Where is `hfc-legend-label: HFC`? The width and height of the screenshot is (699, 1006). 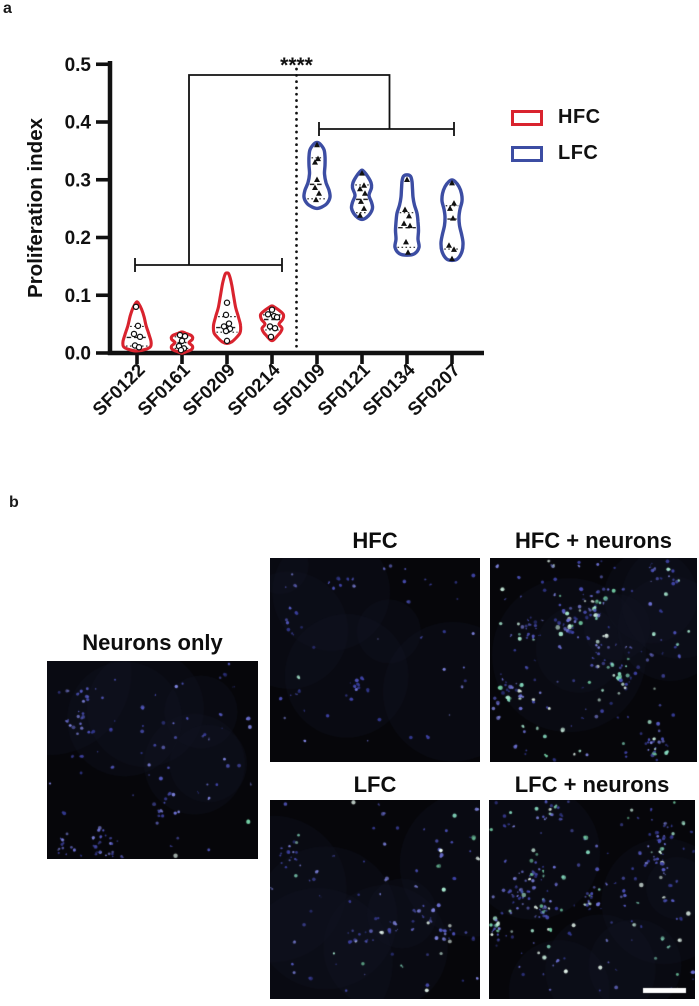 hfc-legend-label: HFC is located at coordinates (579, 117).